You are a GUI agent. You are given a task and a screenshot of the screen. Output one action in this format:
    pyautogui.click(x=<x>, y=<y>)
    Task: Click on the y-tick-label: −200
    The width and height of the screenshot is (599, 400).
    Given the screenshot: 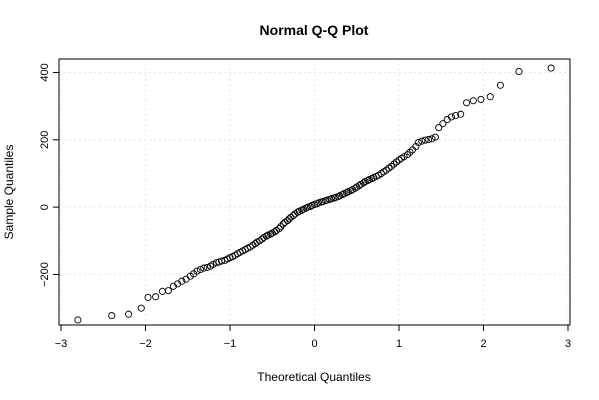 What is the action you would take?
    pyautogui.click(x=45, y=274)
    